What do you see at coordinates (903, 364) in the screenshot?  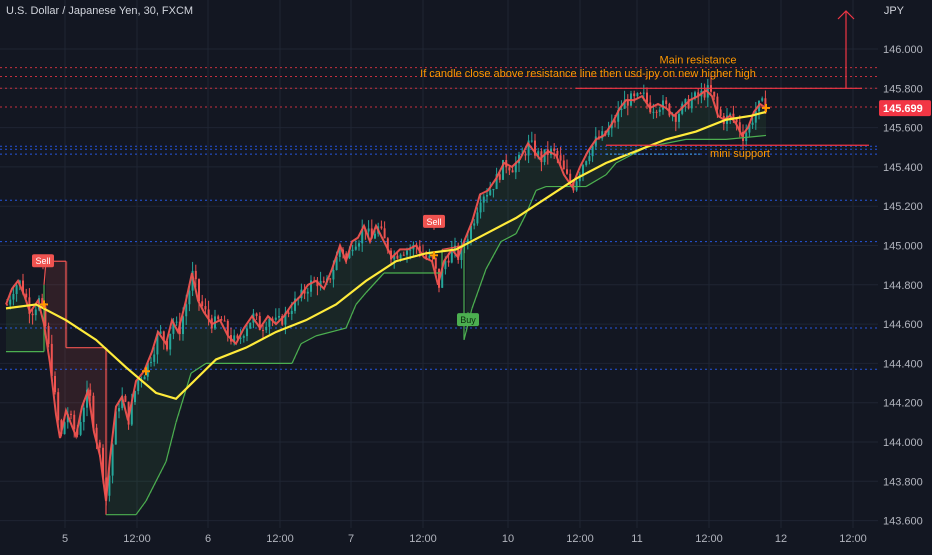 I see `y-tick-label: 144.400` at bounding box center [903, 364].